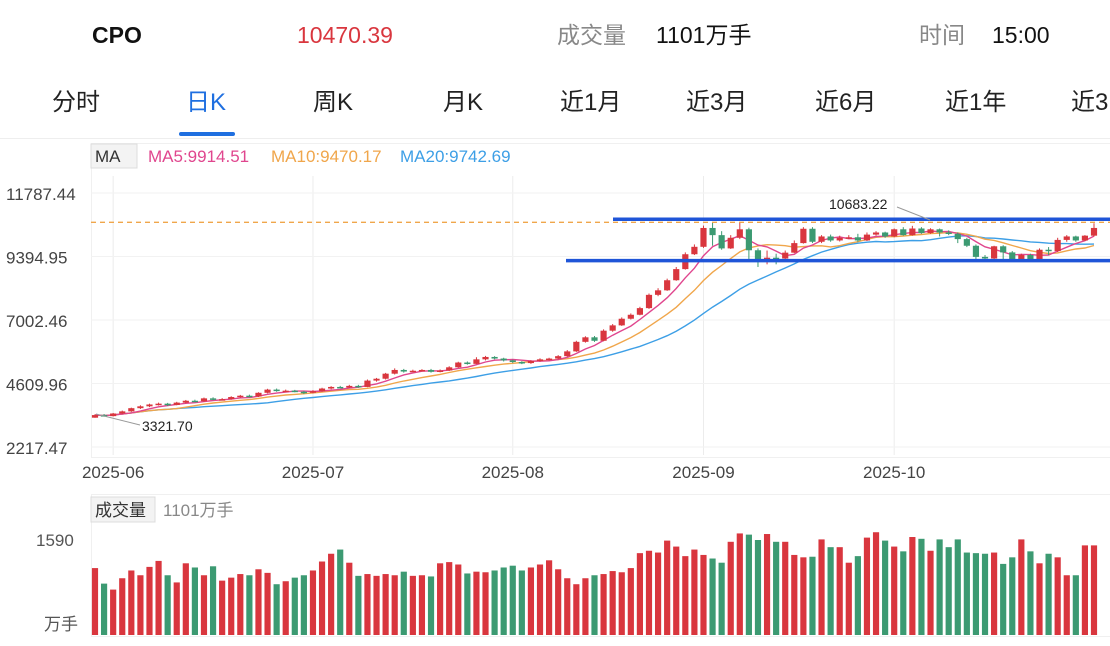 This screenshot has width=1110, height=646. I want to click on tab-daily-k: 日K, so click(206, 102).